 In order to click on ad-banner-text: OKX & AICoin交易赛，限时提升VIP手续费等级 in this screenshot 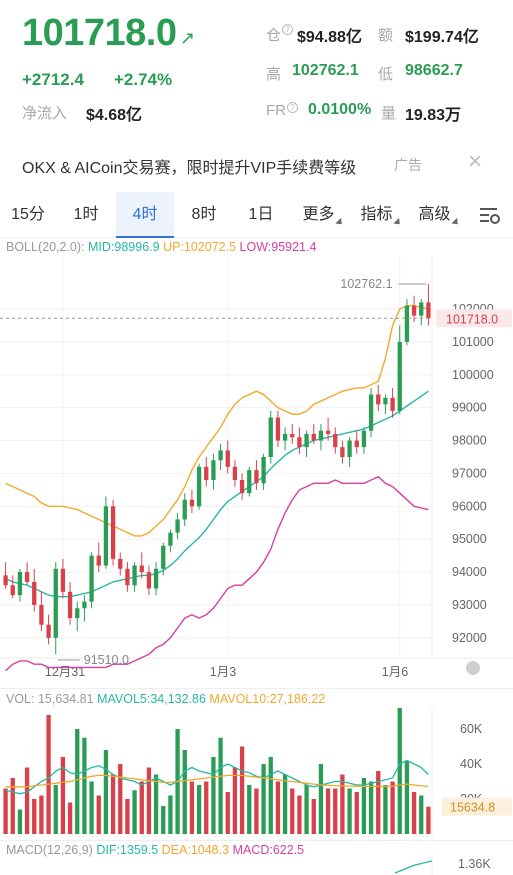, I will do `click(189, 168)`.